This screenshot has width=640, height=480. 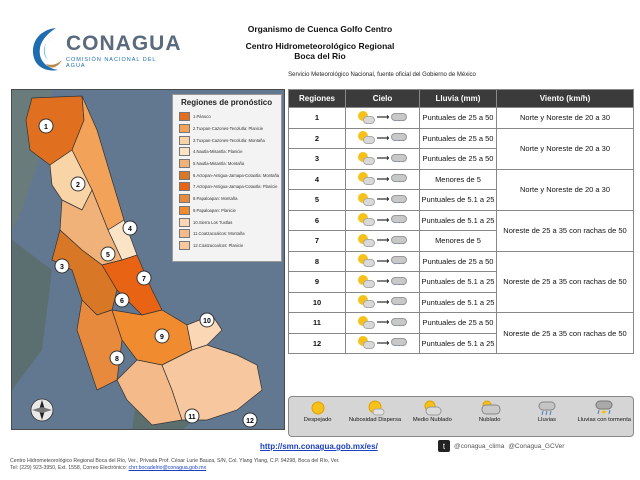 I want to click on legend-item: 11.Coatzacoalcos: Montaña, so click(x=227, y=234).